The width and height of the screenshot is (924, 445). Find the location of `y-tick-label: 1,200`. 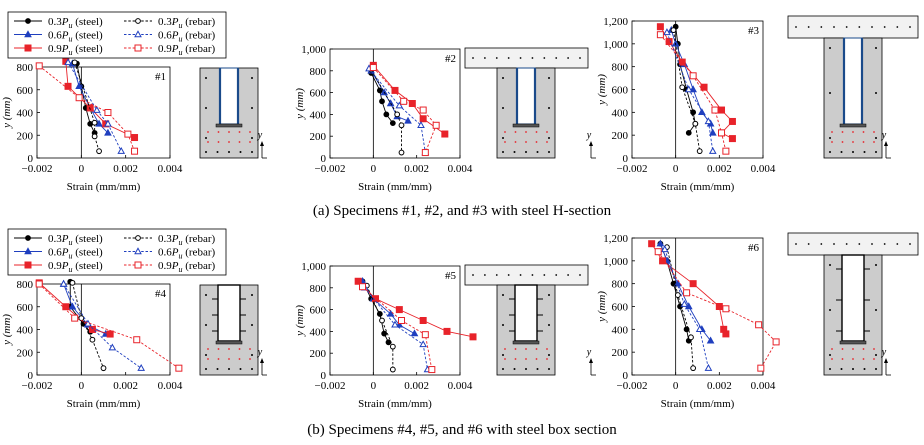

y-tick-label: 1,200 is located at coordinates (615, 22).